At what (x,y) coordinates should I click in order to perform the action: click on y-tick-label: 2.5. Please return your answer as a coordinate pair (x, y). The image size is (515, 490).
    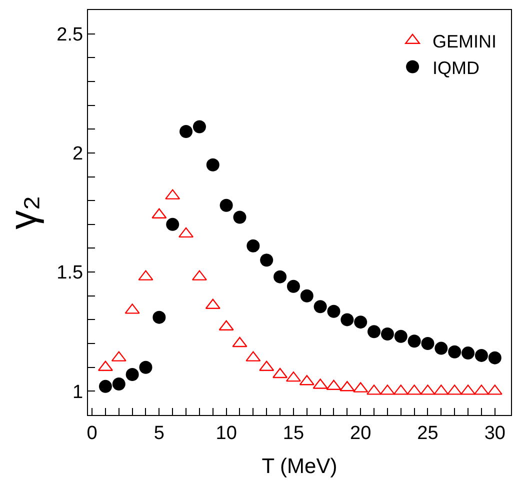
    Looking at the image, I should click on (70, 35).